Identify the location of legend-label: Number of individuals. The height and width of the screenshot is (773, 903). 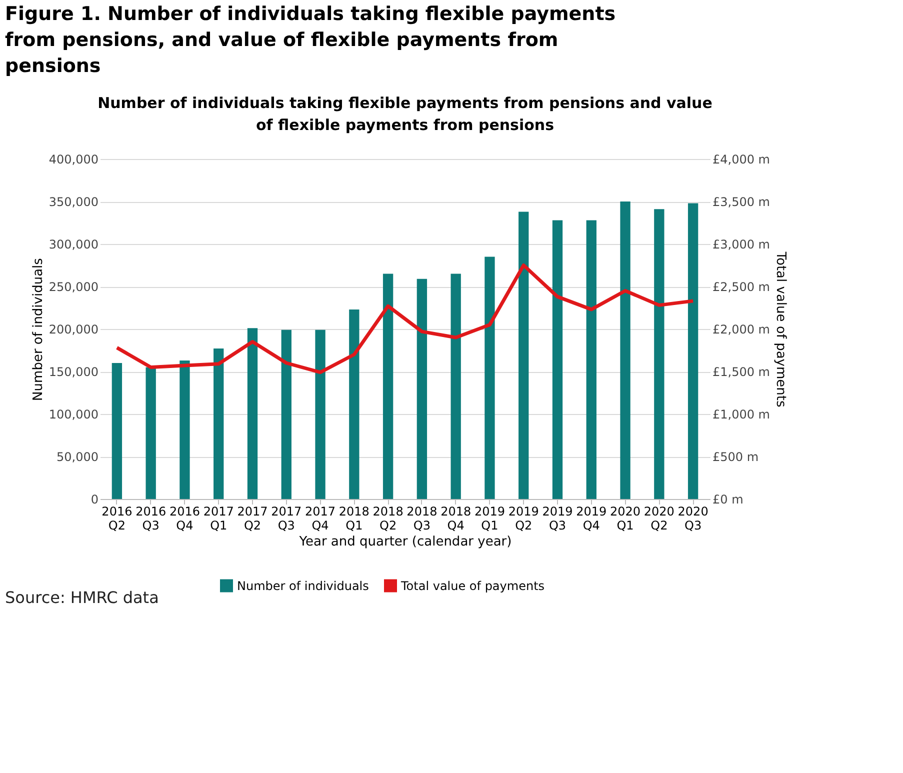
(303, 585).